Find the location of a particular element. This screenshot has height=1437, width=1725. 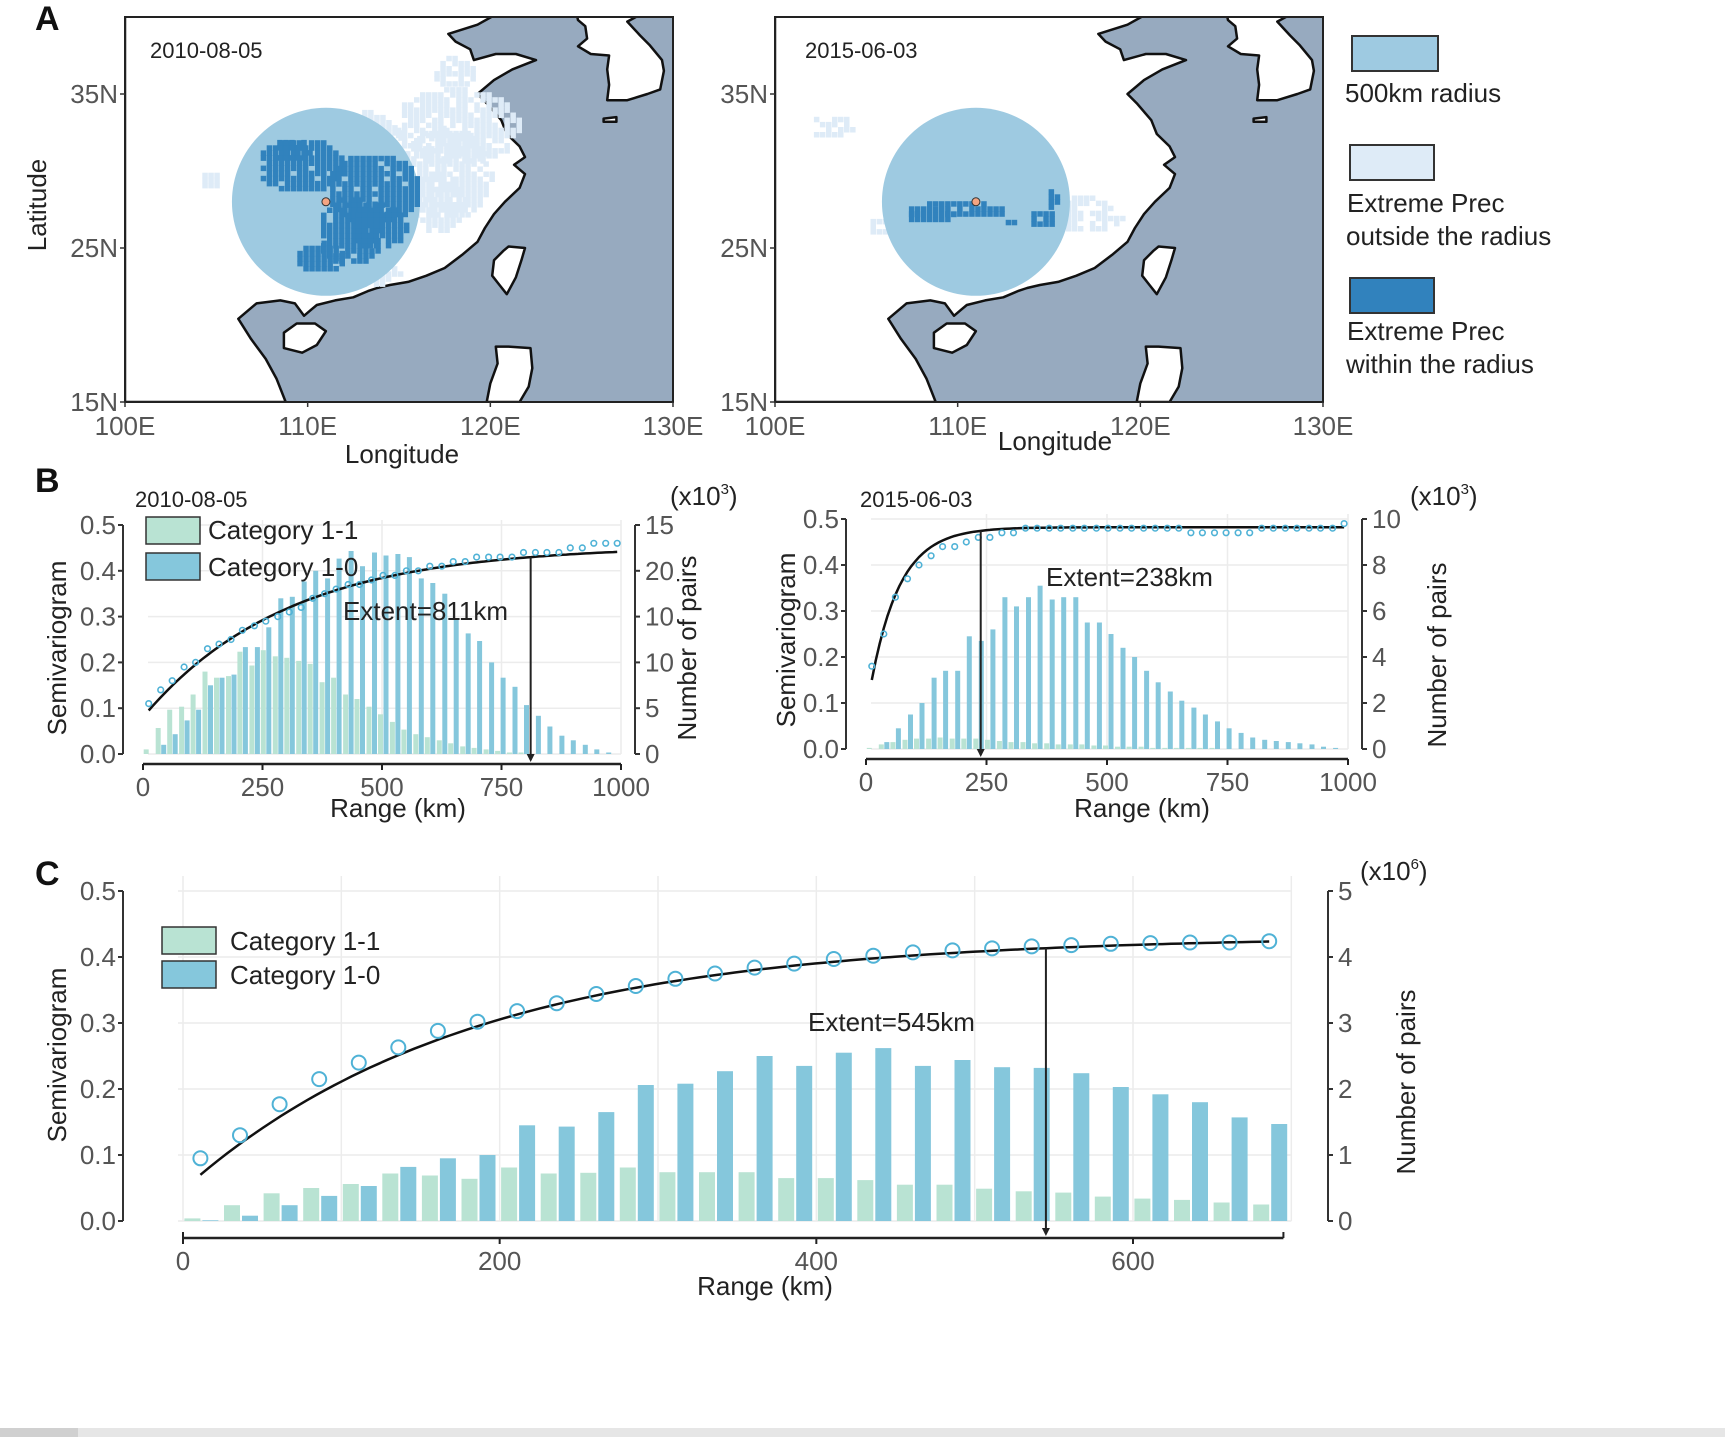

land-taiwan is located at coordinates (1158, 270).